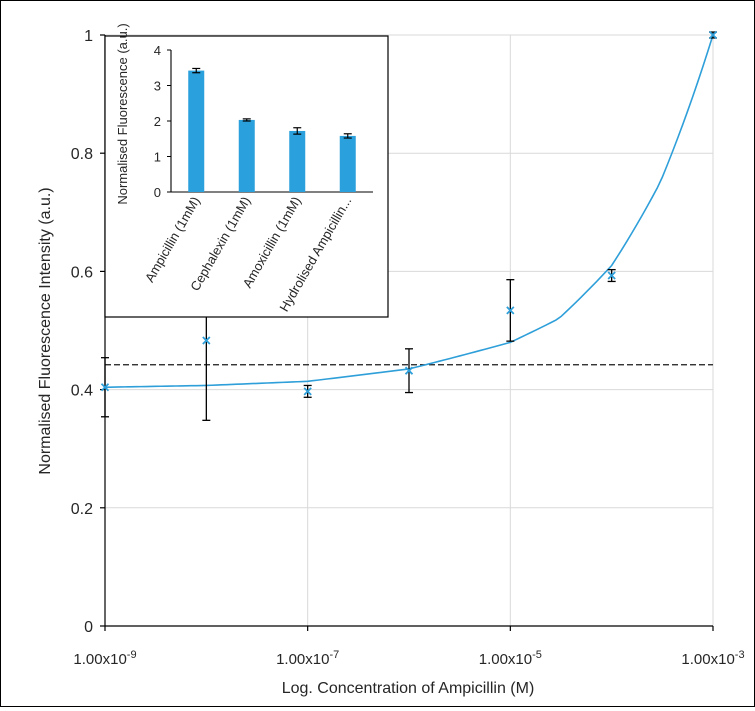 The image size is (755, 711). Describe the element at coordinates (82, 332) in the screenshot. I see `main-y-tick-labels: 0 0.2 0.4 0.6 0.8 1` at that location.